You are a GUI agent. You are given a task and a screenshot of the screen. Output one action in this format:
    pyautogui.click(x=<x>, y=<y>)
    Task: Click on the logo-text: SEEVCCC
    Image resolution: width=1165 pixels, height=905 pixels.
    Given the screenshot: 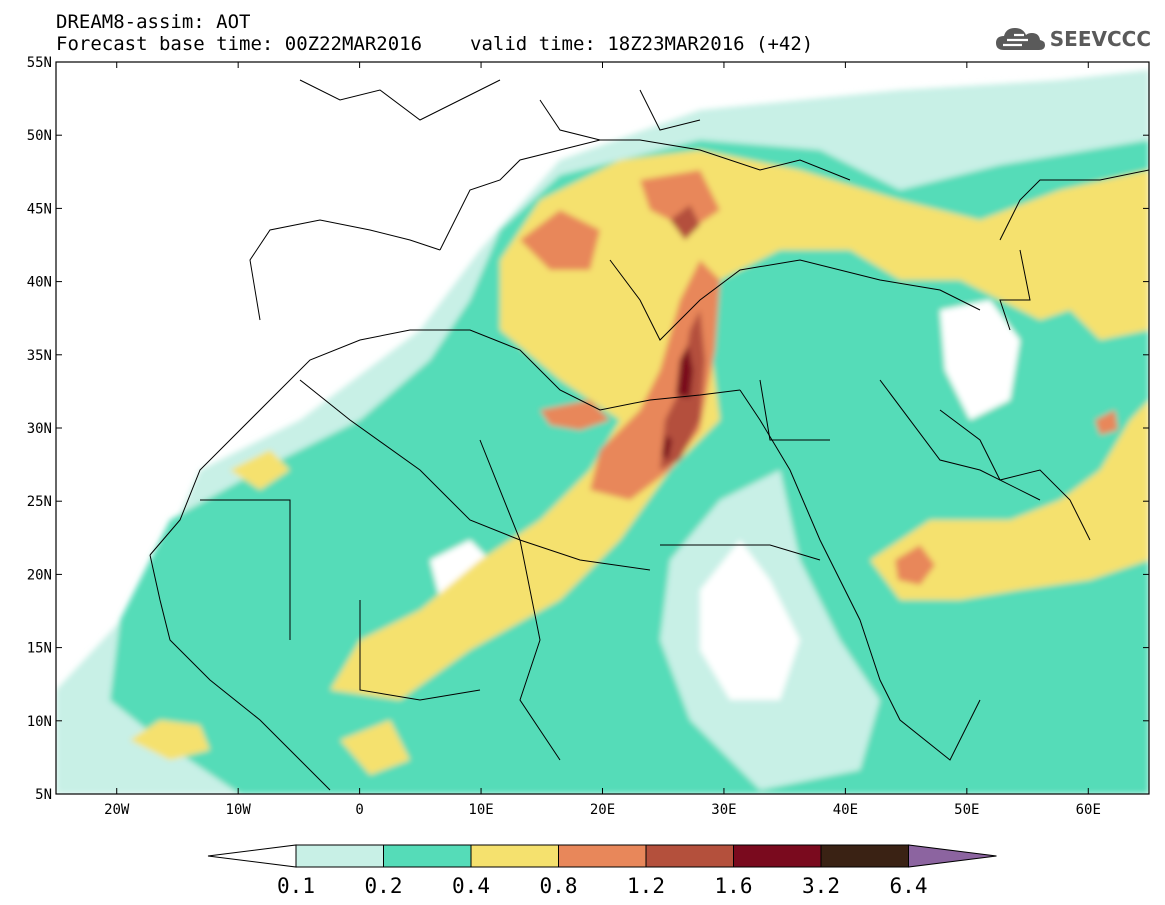 What is the action you would take?
    pyautogui.click(x=1100, y=39)
    